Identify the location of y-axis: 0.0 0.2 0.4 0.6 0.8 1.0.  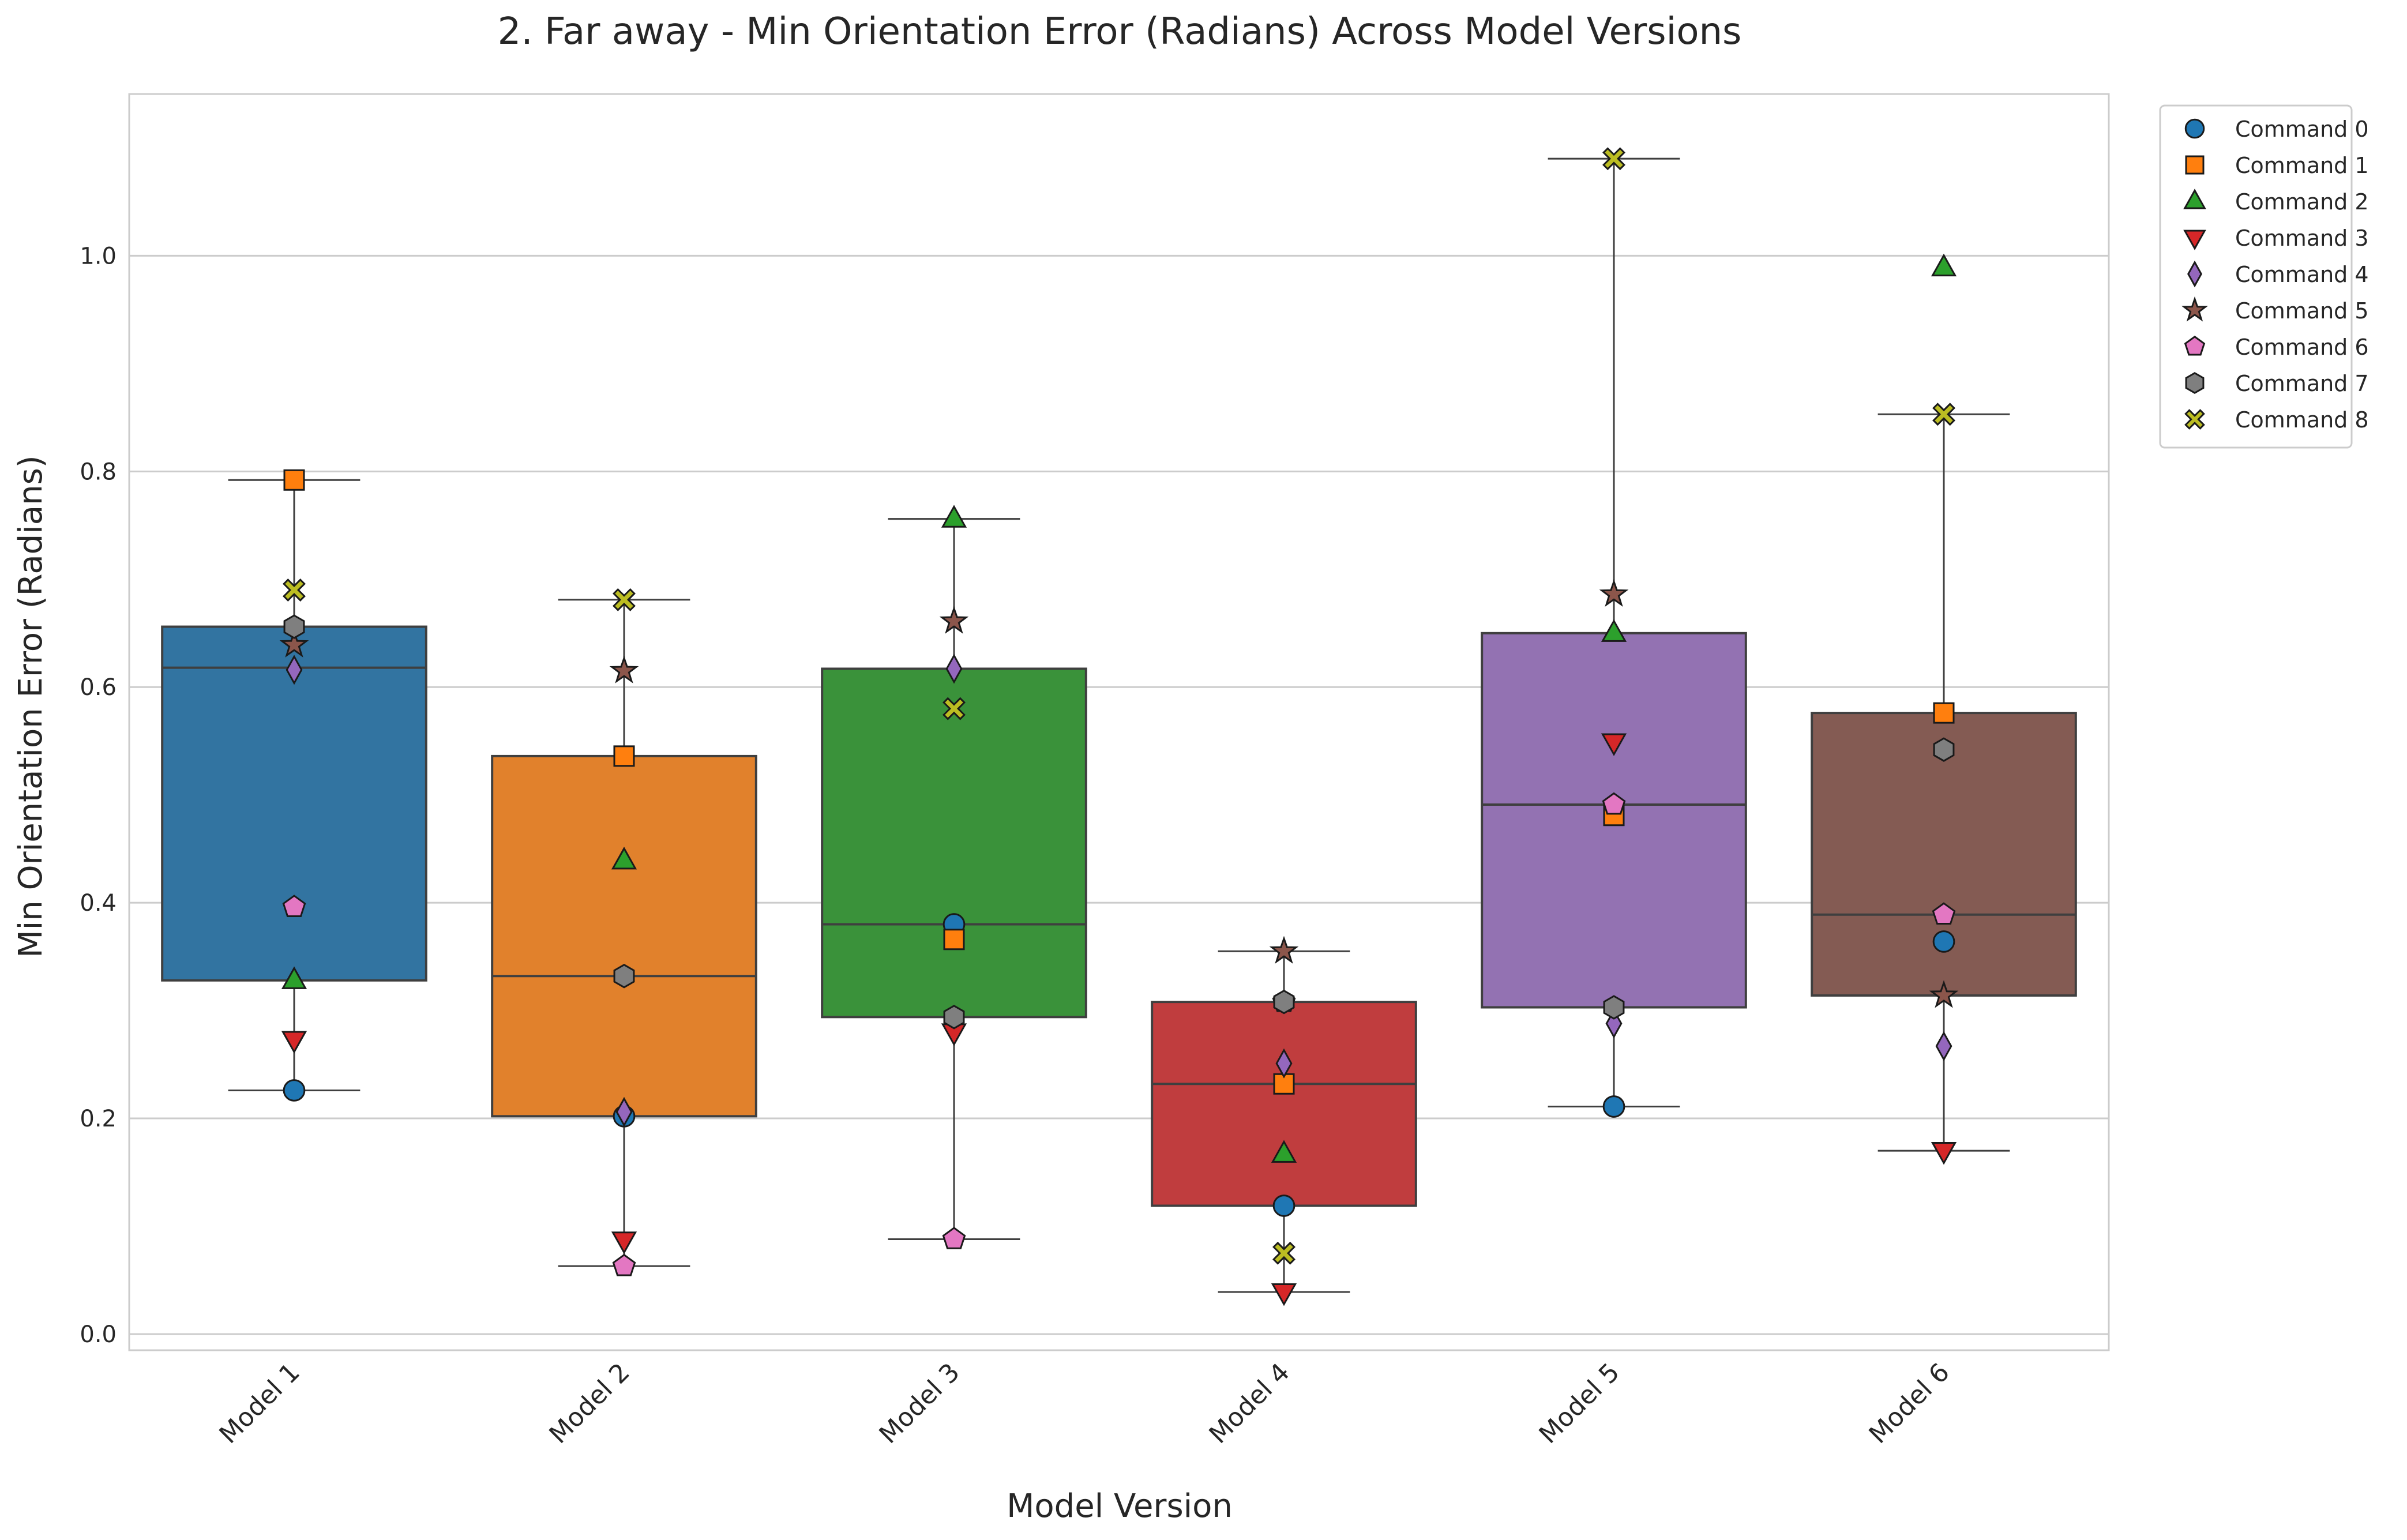
(98, 795).